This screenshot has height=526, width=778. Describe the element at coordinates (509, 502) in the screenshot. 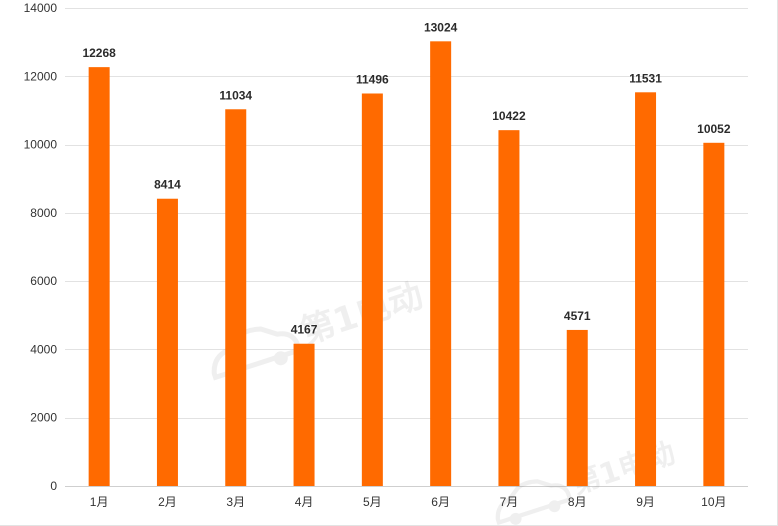

I see `x-tick-label: 7月` at that location.